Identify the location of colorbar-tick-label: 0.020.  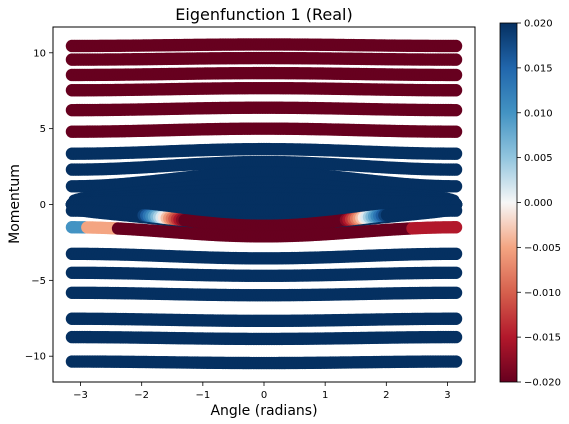
(538, 24).